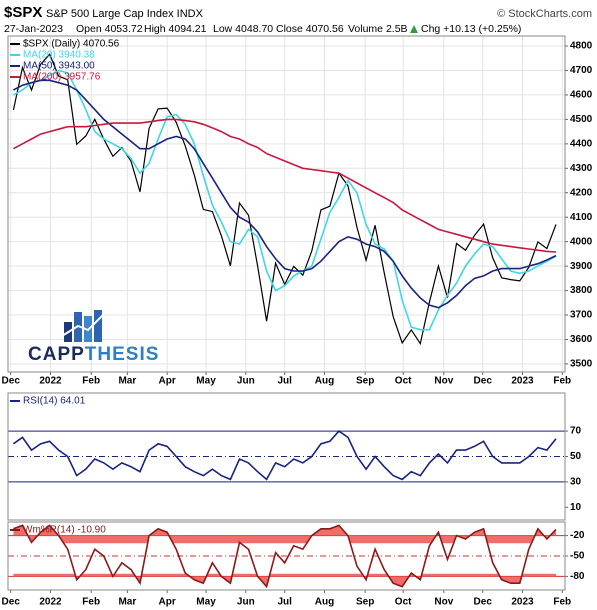  What do you see at coordinates (581, 266) in the screenshot?
I see `y-tick-label: 3900` at bounding box center [581, 266].